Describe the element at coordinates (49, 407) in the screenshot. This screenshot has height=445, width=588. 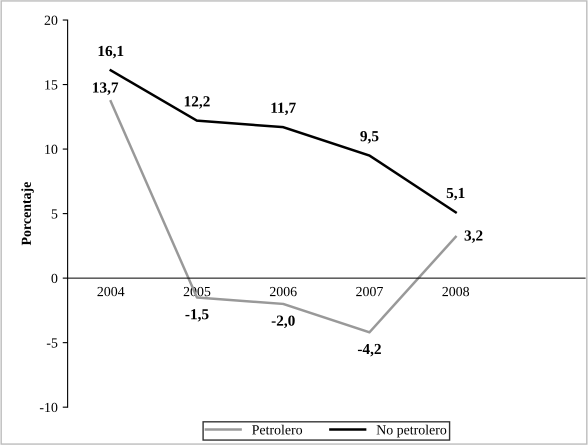
I see `y-tick-label: -10` at that location.